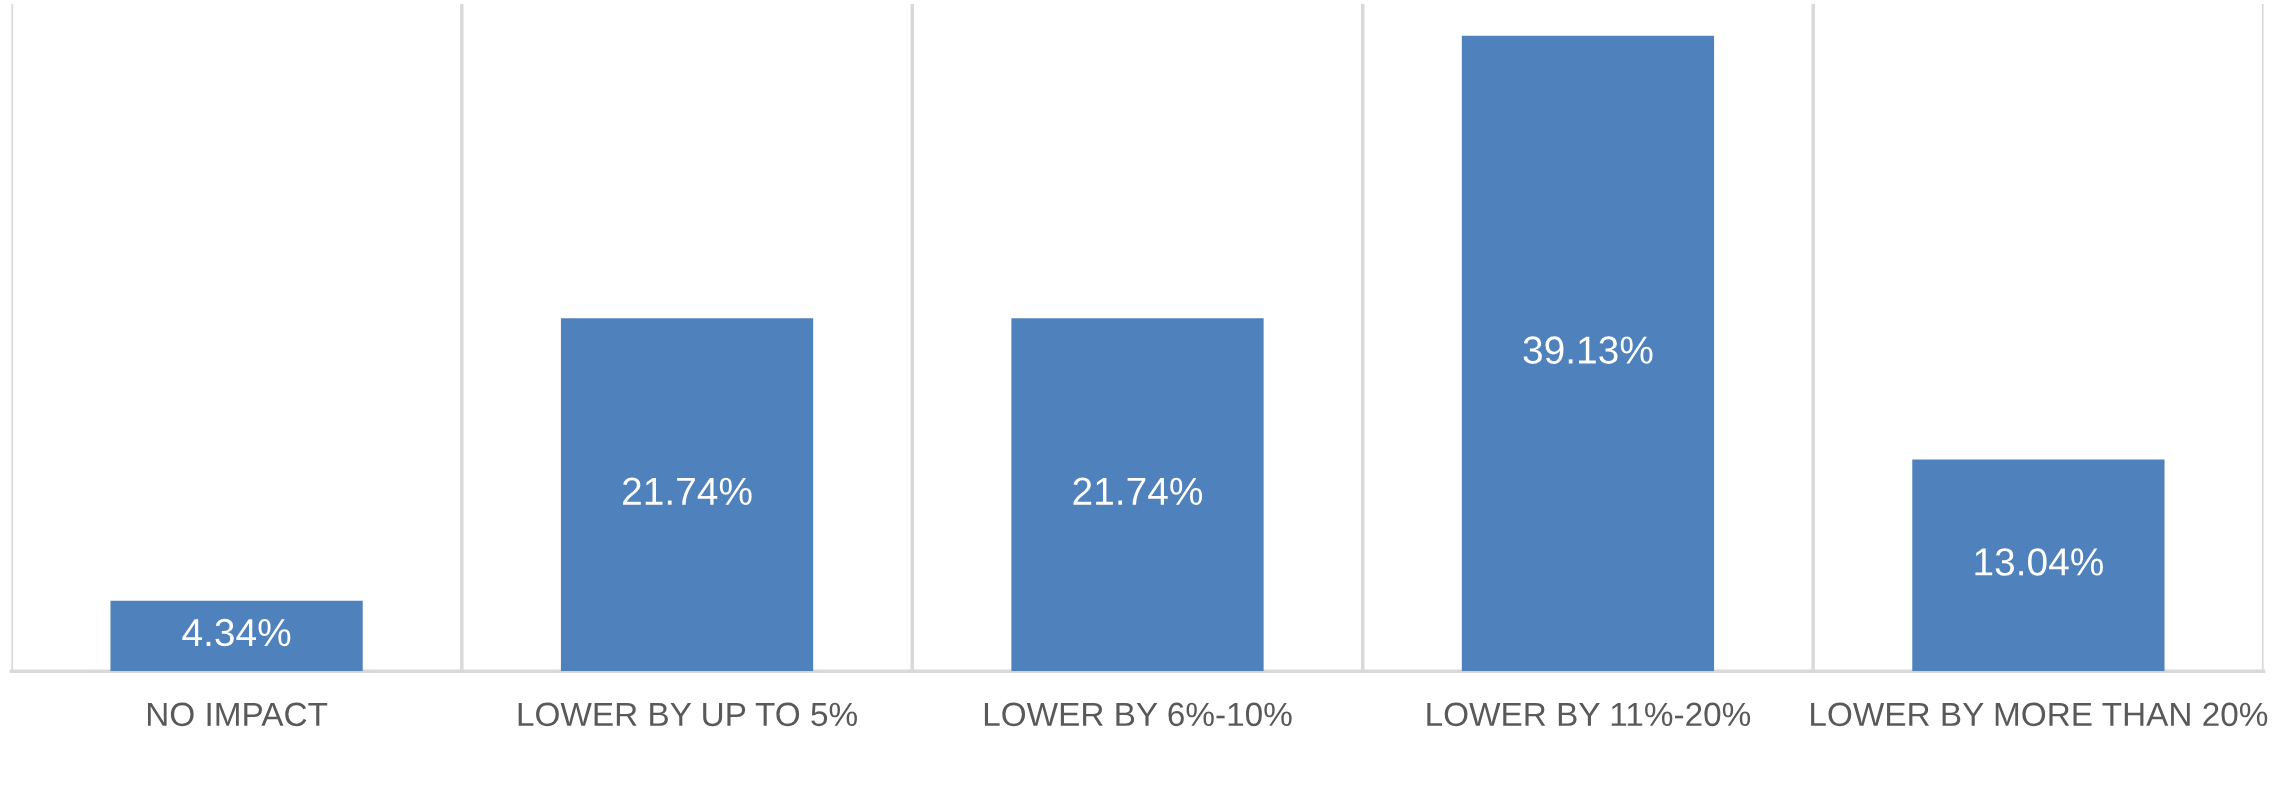  Describe the element at coordinates (1588, 350) in the screenshot. I see `data-label: 39.13%` at that location.